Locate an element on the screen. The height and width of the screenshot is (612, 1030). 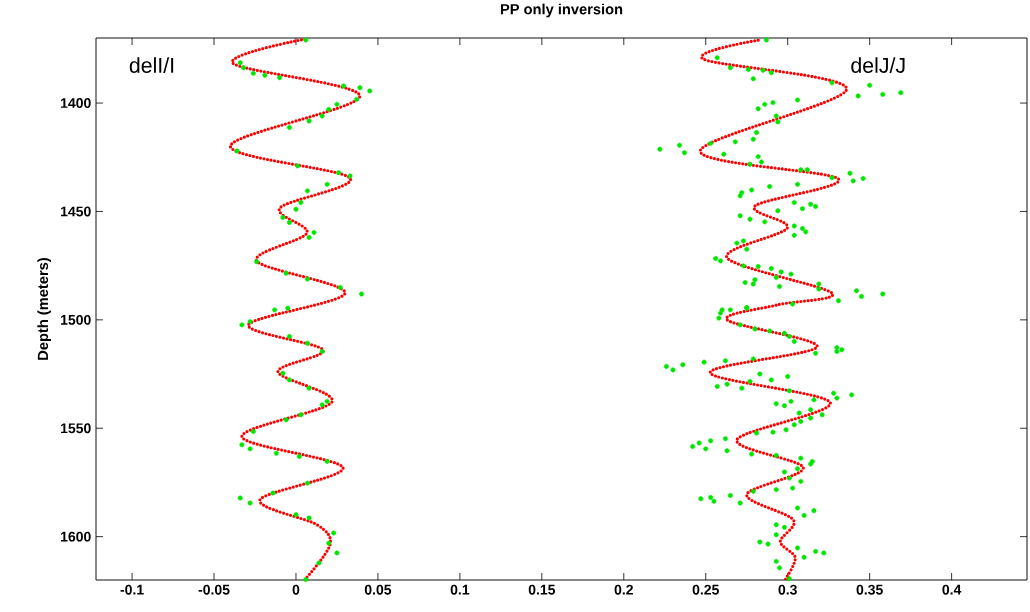
x-tick-label: -0.05 is located at coordinates (214, 589).